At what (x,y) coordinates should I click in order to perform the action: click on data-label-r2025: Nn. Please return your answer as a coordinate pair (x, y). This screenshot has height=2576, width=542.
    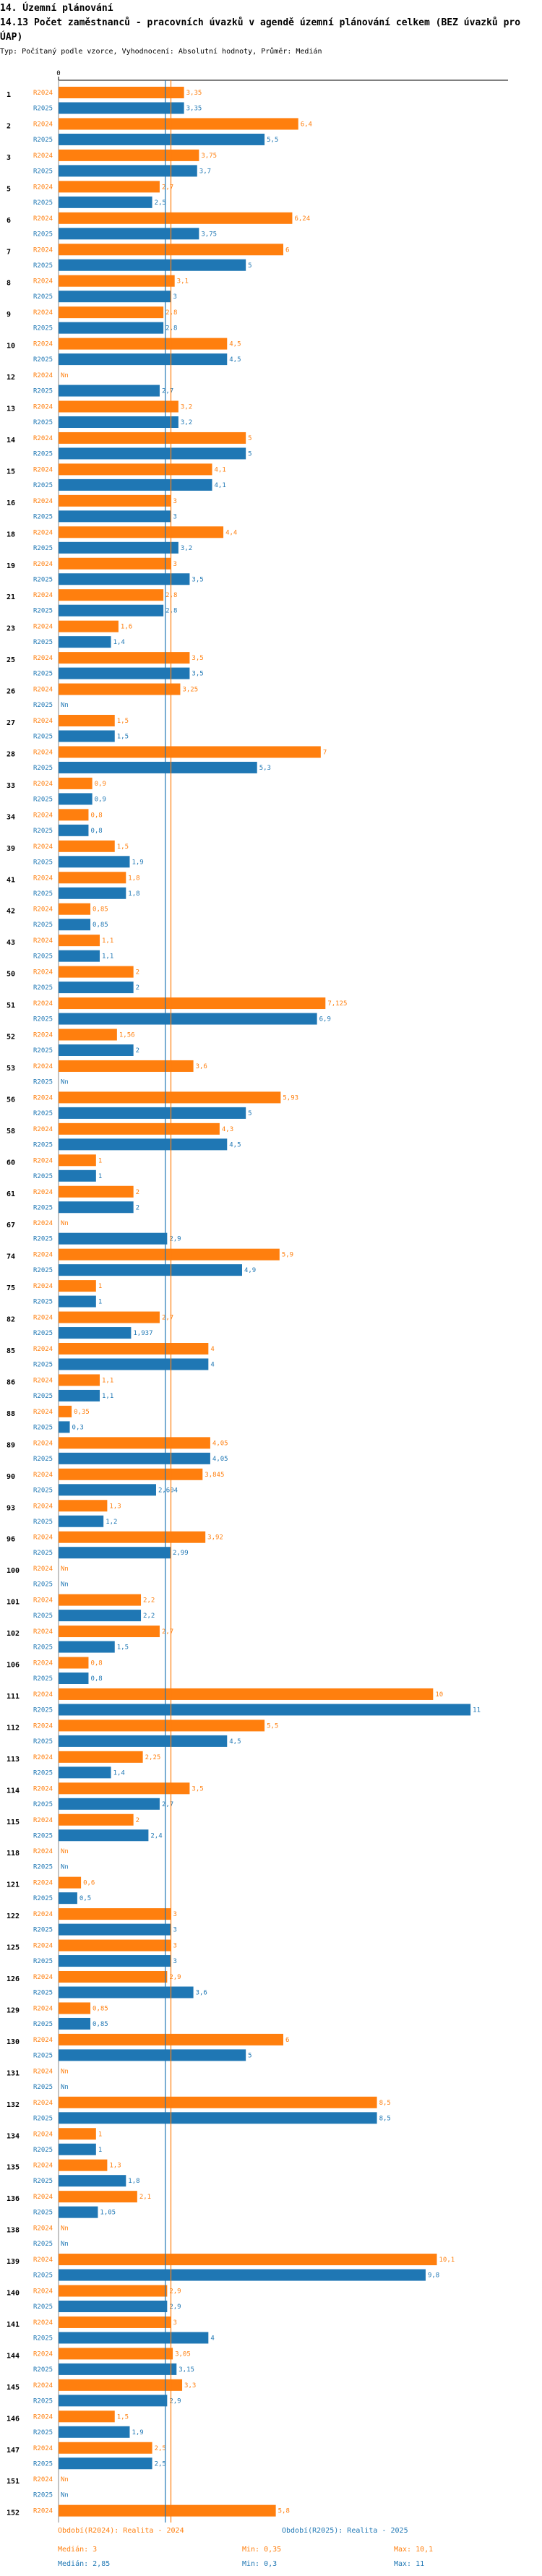
    Looking at the image, I should click on (65, 705).